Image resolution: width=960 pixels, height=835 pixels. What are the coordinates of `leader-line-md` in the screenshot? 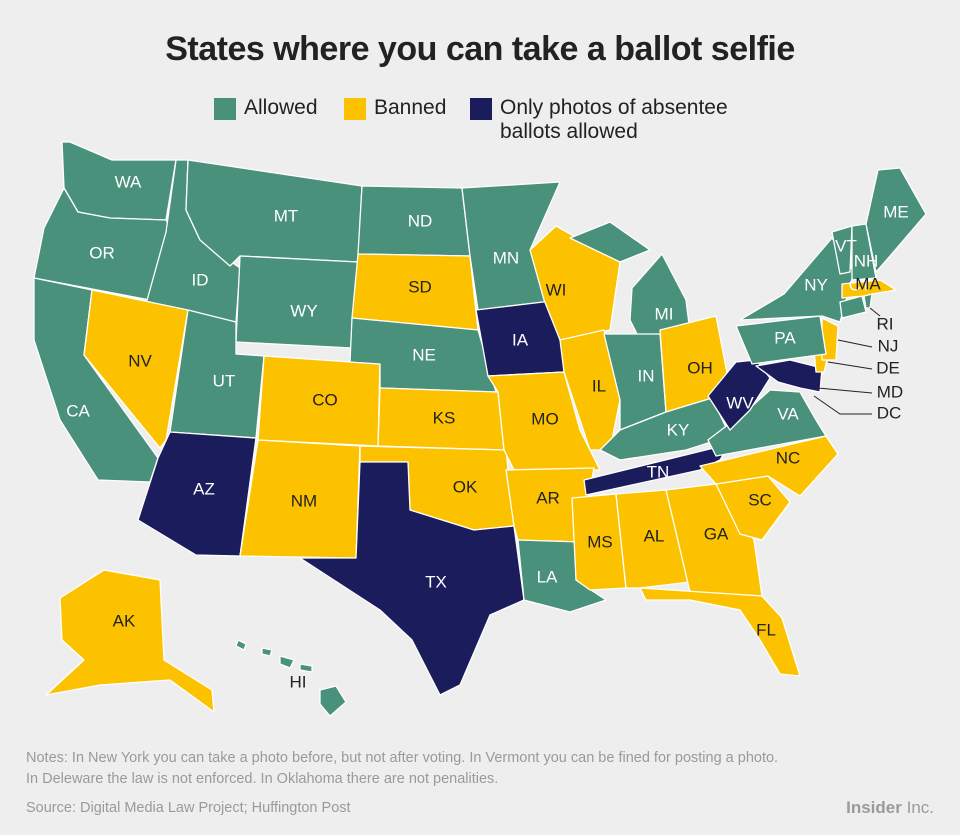 It's located at (845, 390).